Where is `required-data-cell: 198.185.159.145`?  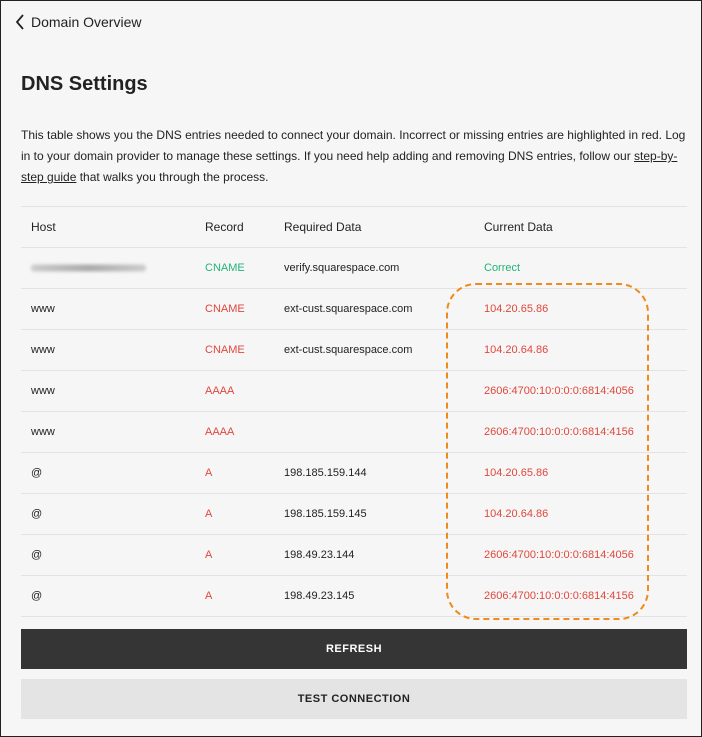
required-data-cell: 198.185.159.145 is located at coordinates (325, 514).